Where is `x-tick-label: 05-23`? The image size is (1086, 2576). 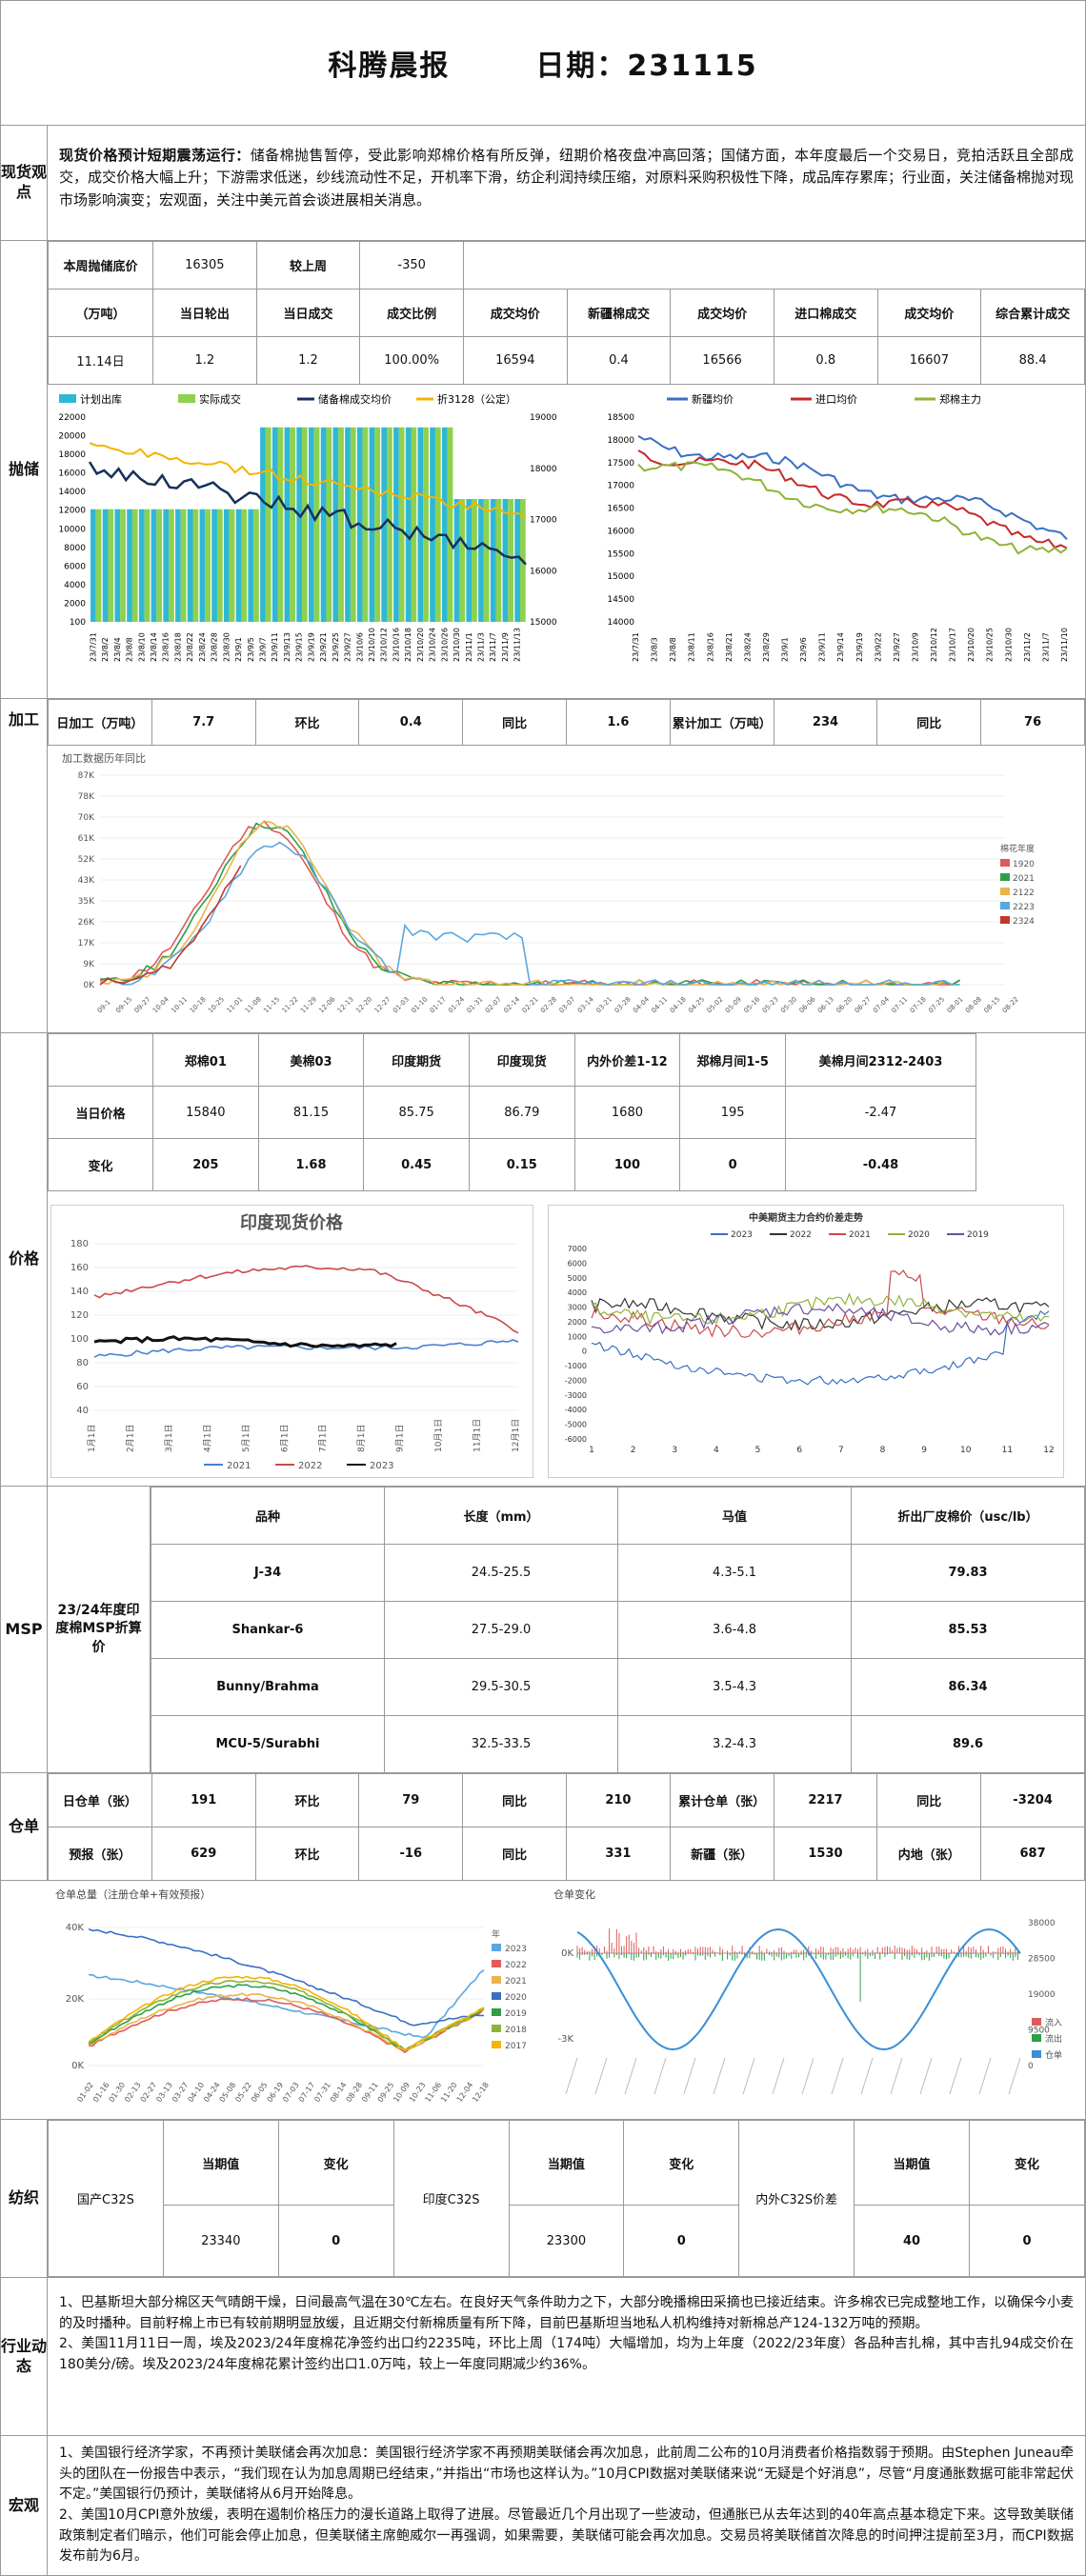
x-tick-label: 05-23 is located at coordinates (770, 1004).